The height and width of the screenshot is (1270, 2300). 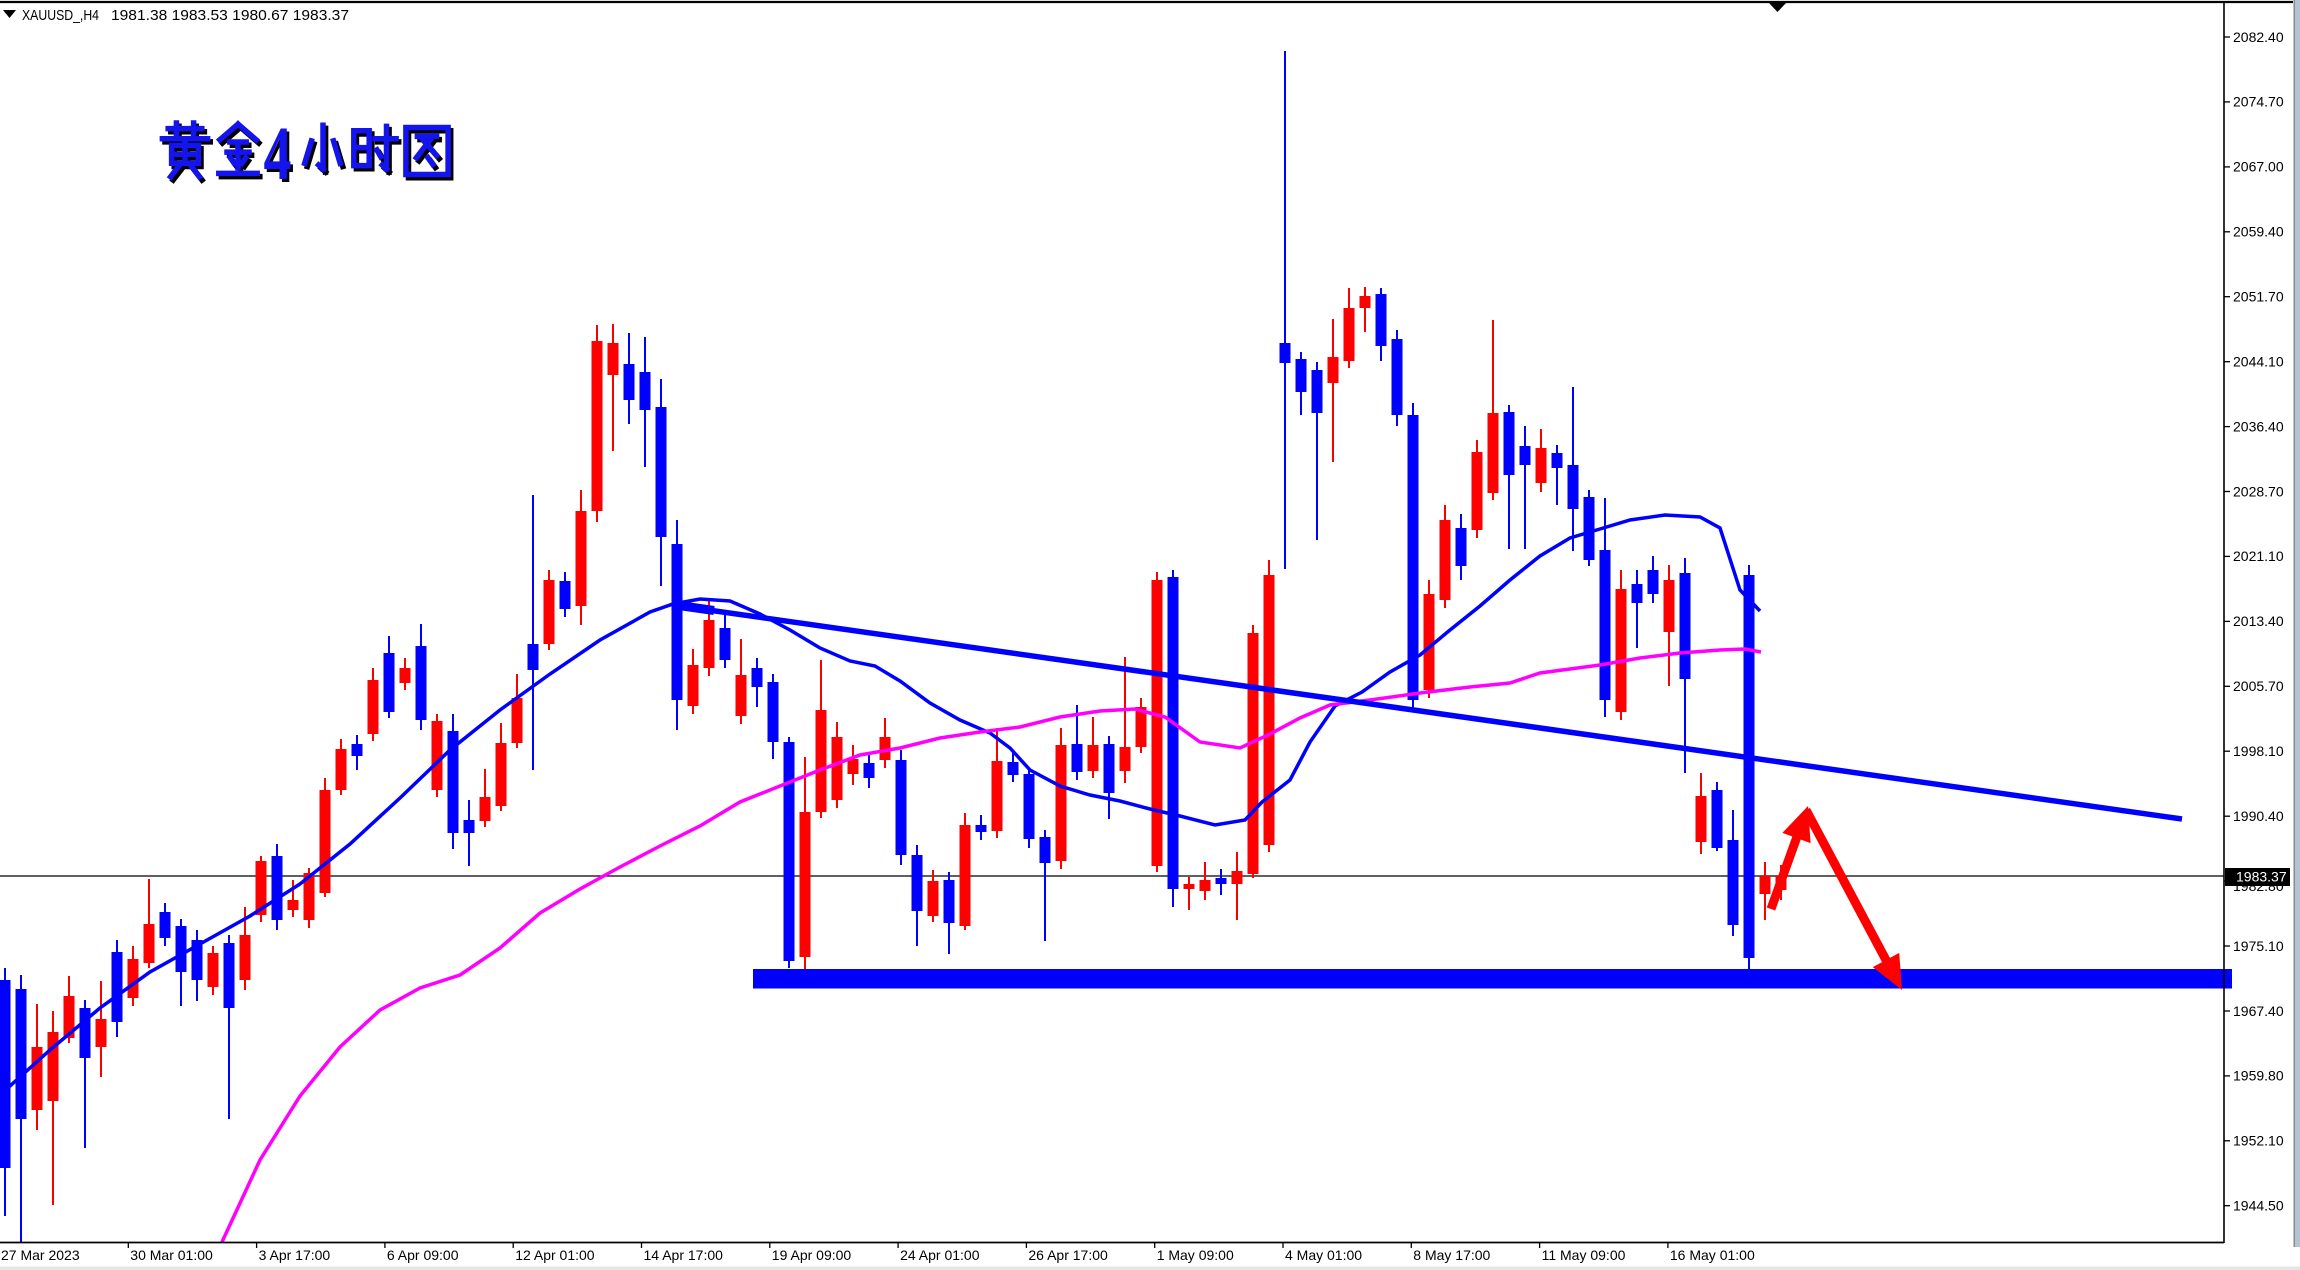 What do you see at coordinates (1451, 1255) in the screenshot?
I see `svg-text: 8 May 17:00` at bounding box center [1451, 1255].